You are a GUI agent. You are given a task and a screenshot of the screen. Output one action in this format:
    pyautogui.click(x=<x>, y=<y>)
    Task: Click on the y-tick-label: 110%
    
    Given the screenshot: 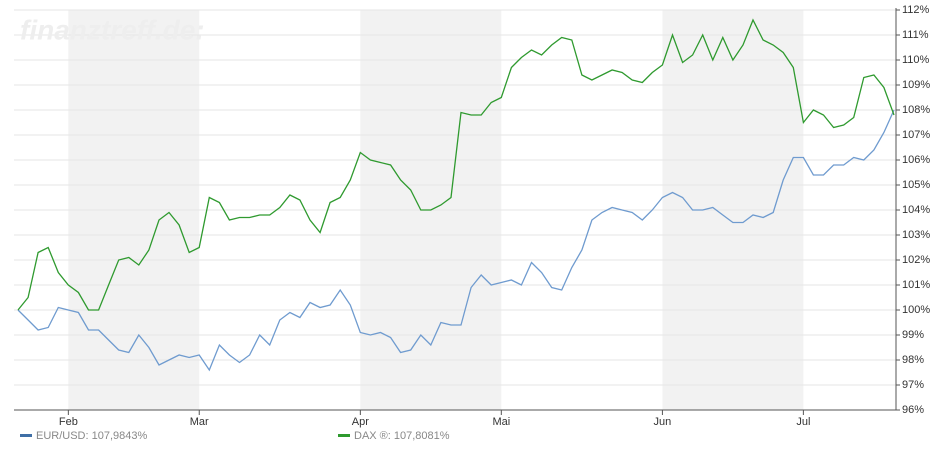 What is the action you would take?
    pyautogui.click(x=916, y=60)
    